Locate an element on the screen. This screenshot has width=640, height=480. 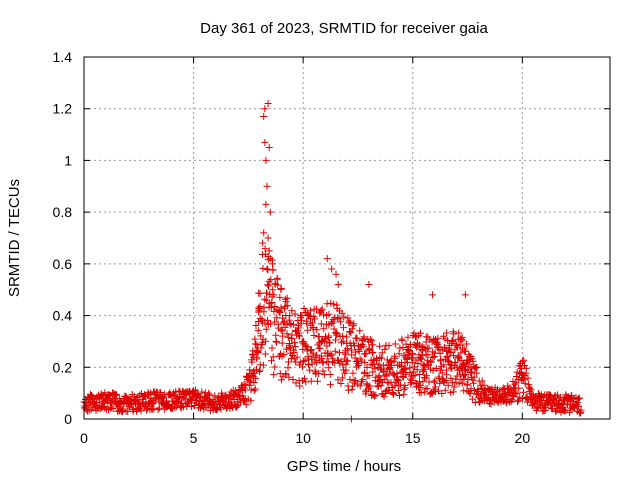
y-axis-label: SRMTID / TECUs is located at coordinates (14, 238).